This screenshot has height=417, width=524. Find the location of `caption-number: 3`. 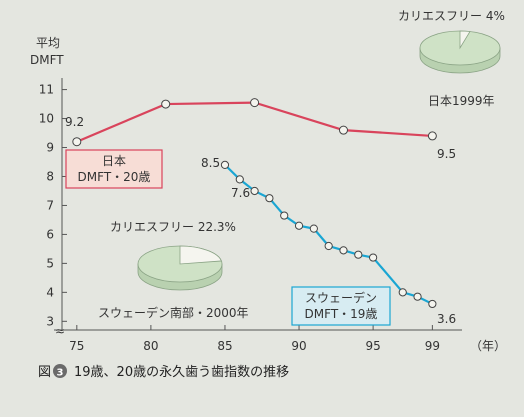

caption-number: 3 is located at coordinates (60, 373).